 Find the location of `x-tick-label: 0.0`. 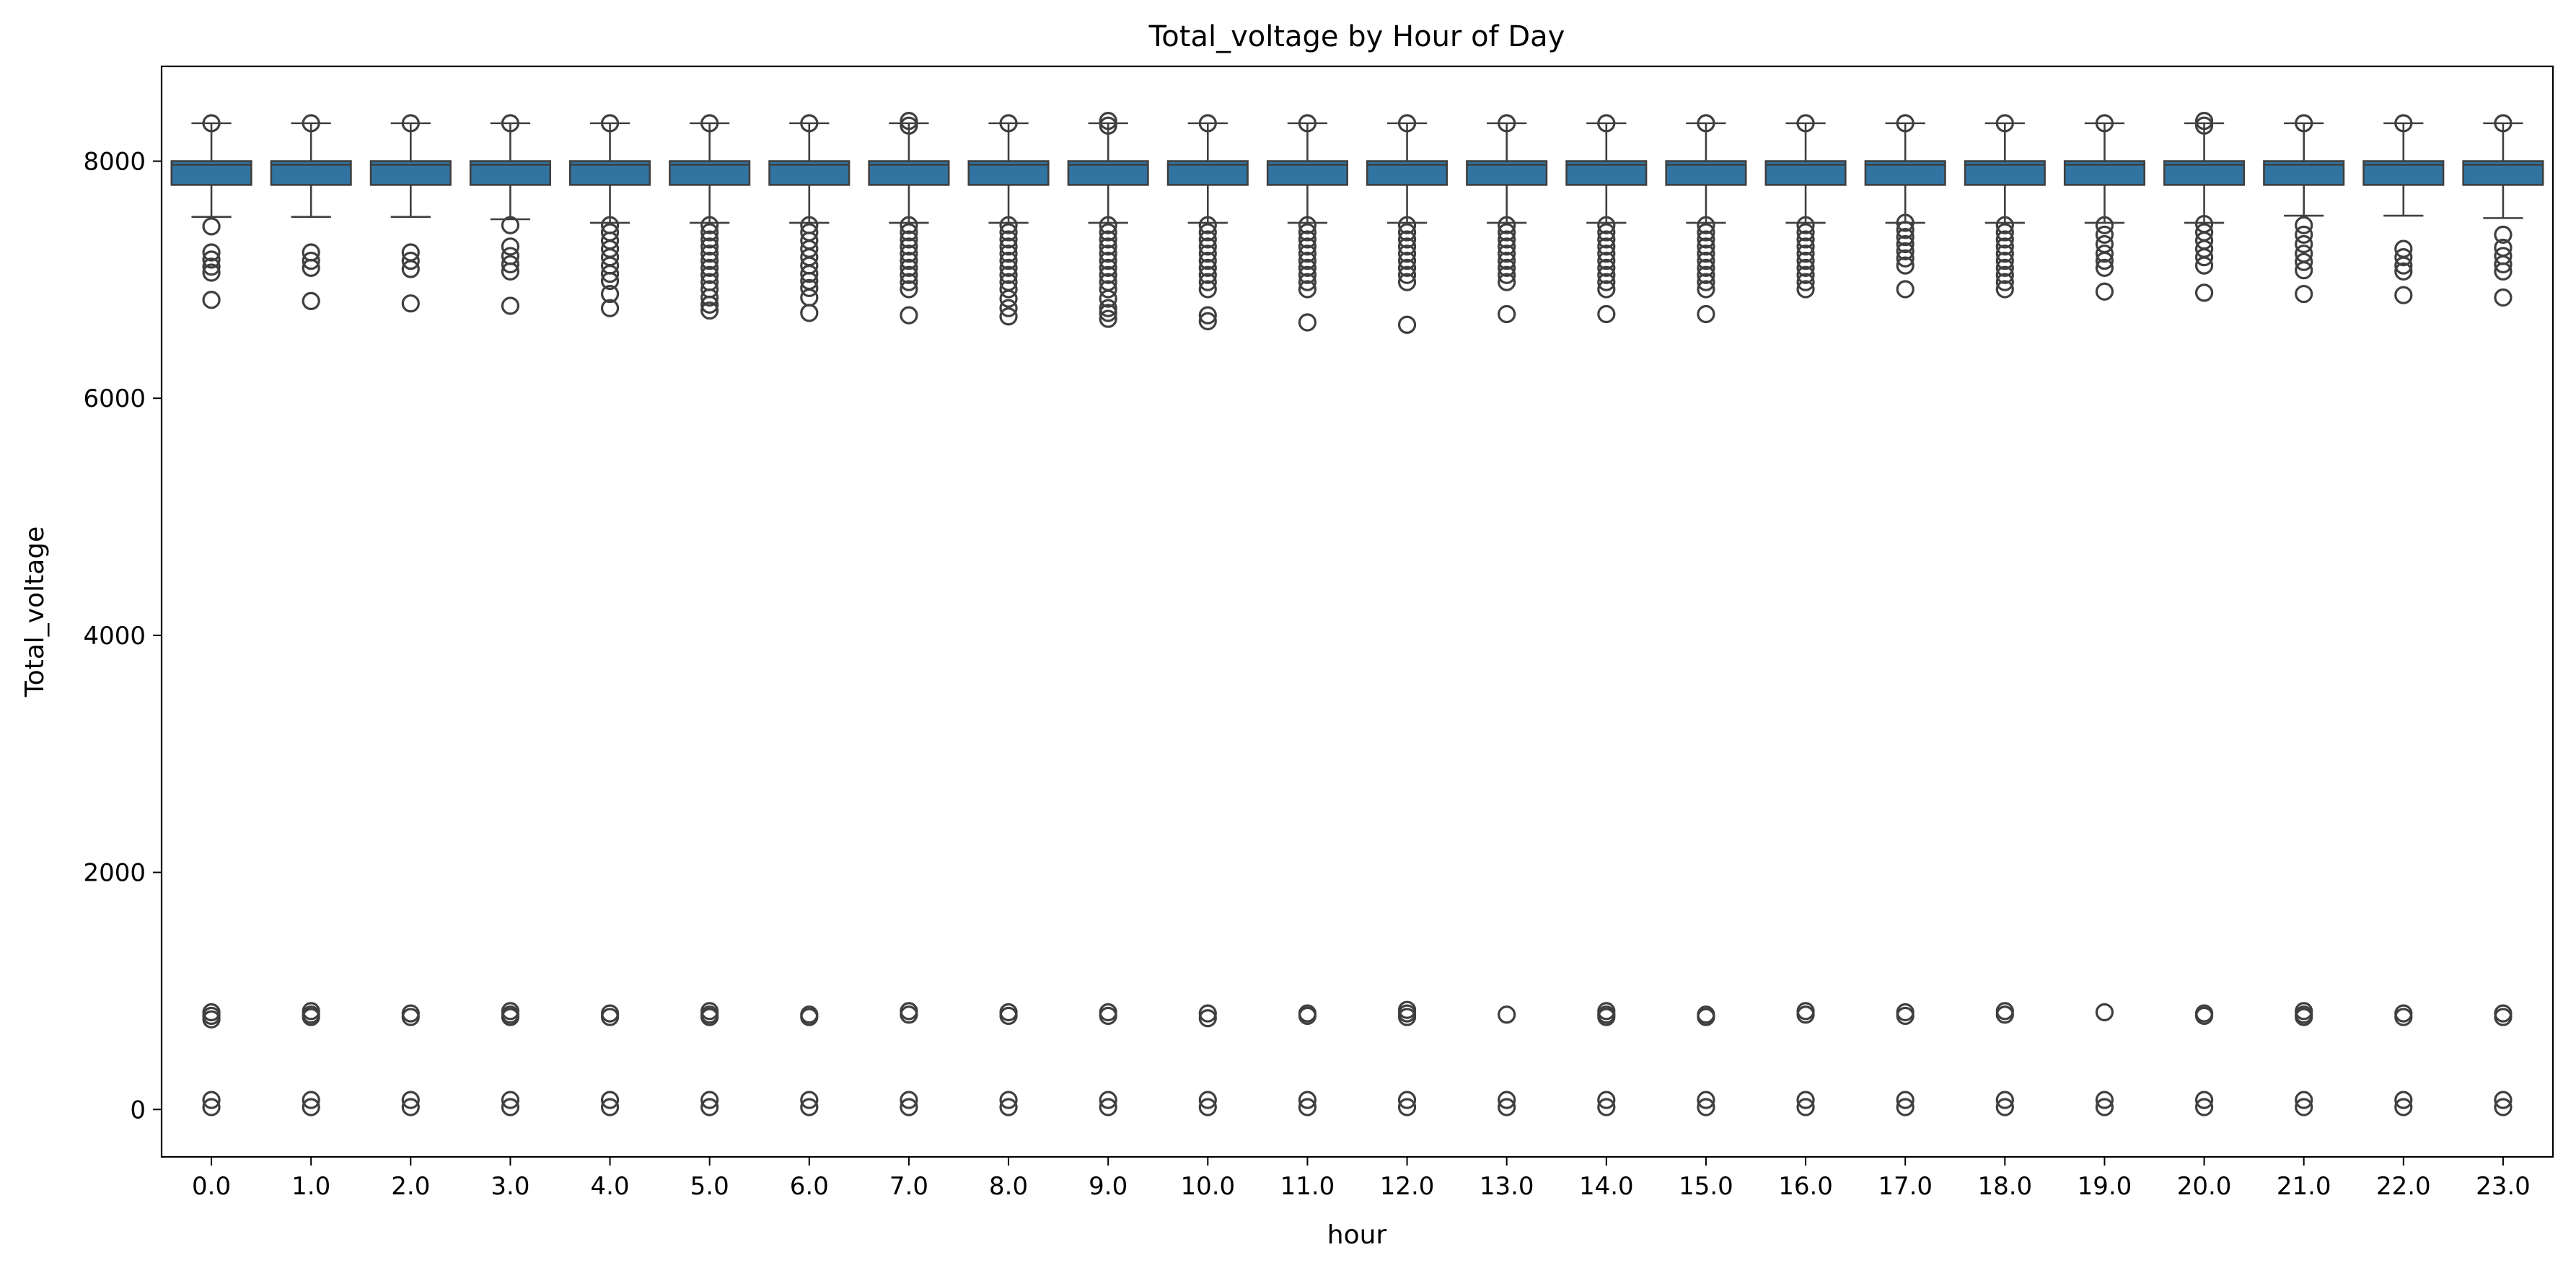

x-tick-label: 0.0 is located at coordinates (211, 1186).